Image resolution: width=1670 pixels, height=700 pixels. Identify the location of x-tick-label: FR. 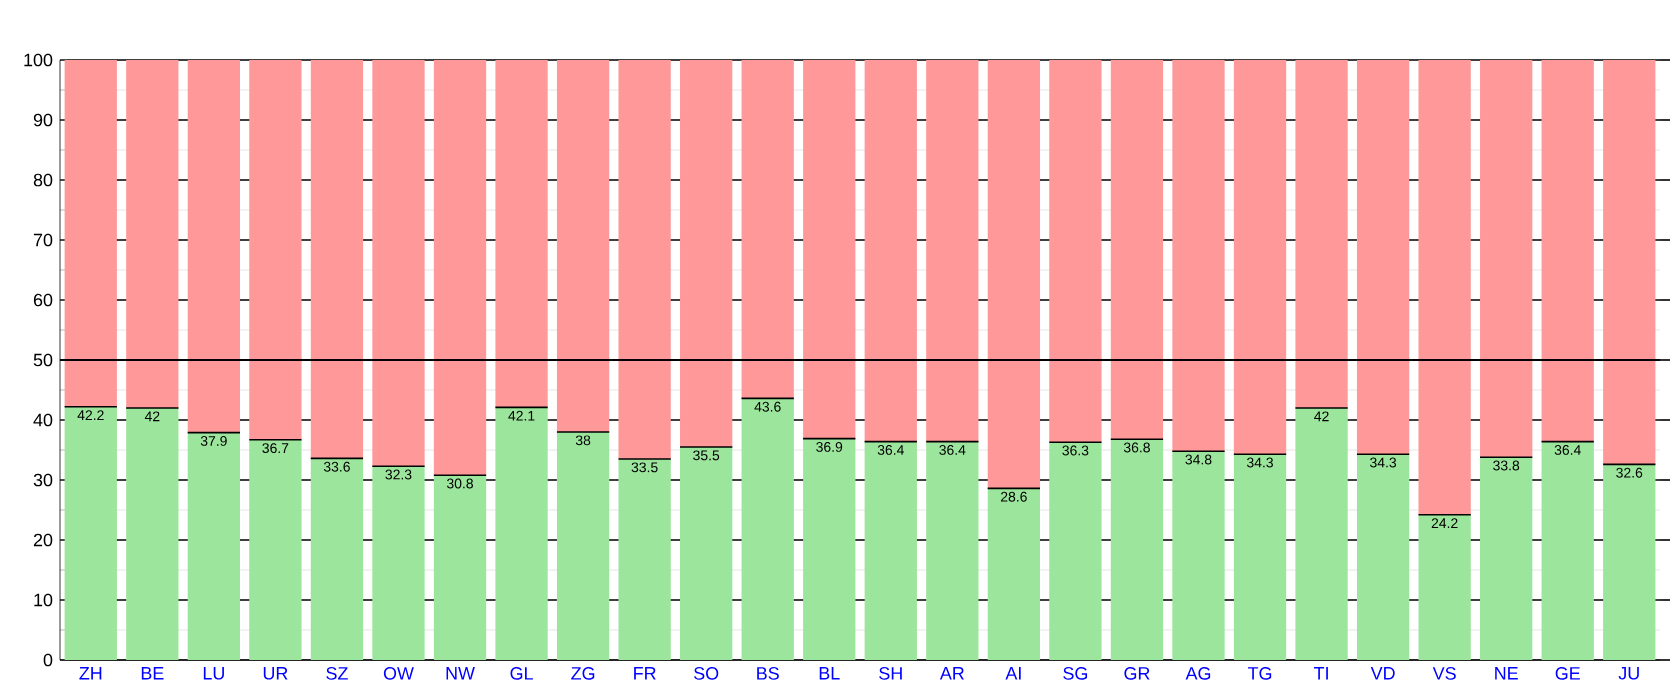
(645, 673).